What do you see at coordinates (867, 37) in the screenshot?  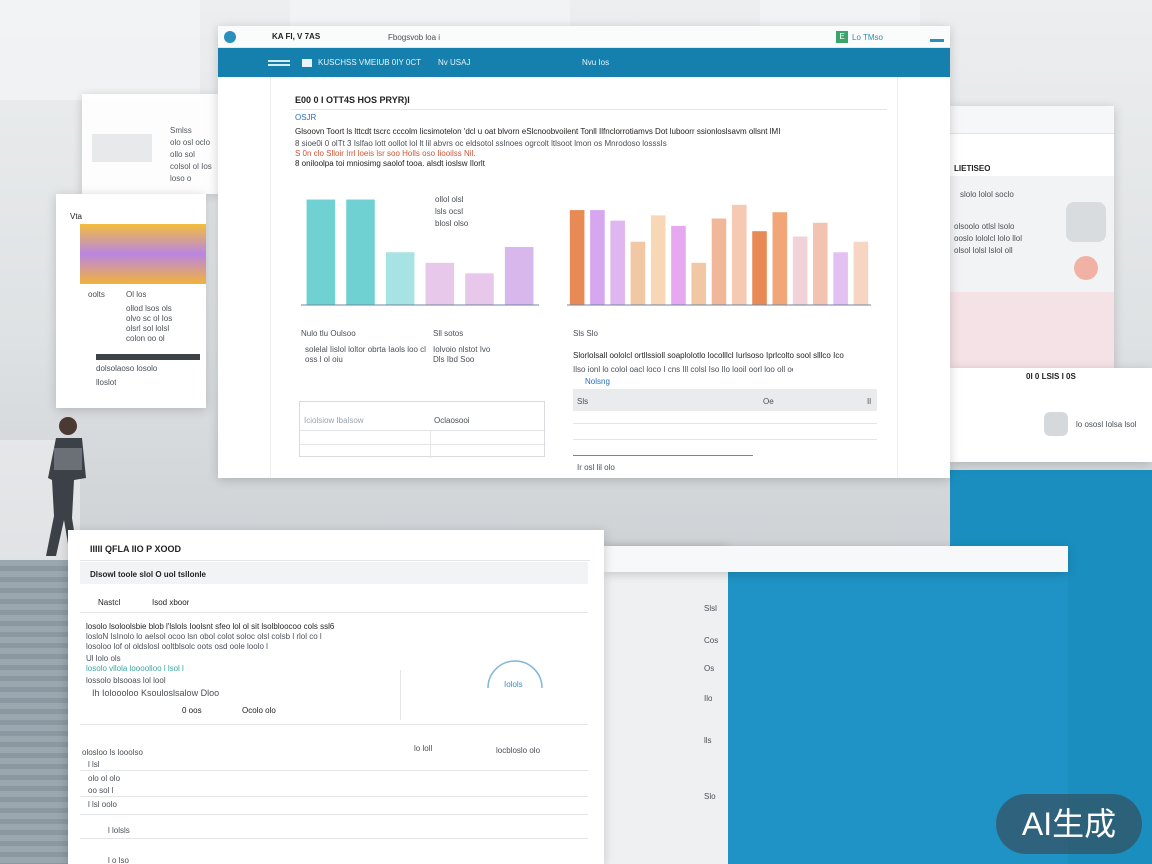 I see `badge-text: Lo TMso` at bounding box center [867, 37].